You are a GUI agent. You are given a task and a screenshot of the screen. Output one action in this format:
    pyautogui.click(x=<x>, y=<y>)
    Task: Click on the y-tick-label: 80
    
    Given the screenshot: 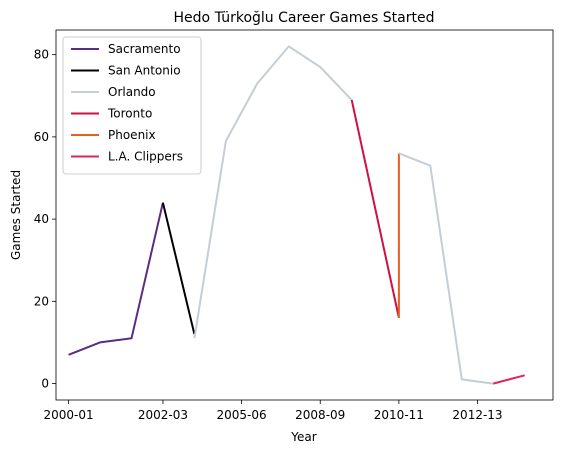 What is the action you would take?
    pyautogui.click(x=41, y=55)
    